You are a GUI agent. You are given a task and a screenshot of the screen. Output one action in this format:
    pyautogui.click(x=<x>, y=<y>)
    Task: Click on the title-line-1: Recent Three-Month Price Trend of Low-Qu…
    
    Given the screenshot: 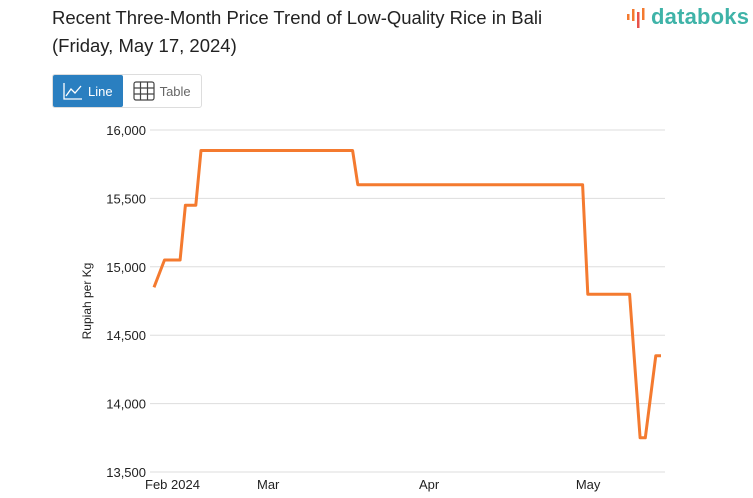 What is the action you would take?
    pyautogui.click(x=297, y=17)
    